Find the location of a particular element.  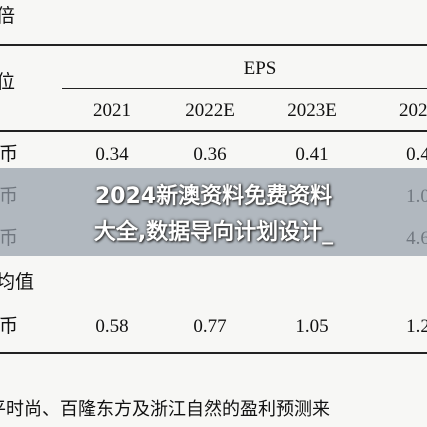

cell: 0.34 is located at coordinates (112, 154).